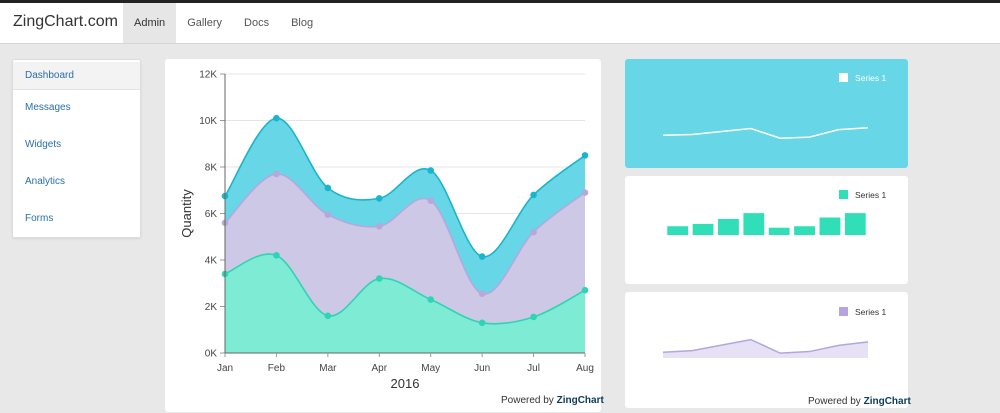 The height and width of the screenshot is (413, 1000). I want to click on y-axis-title: Quantity, so click(186, 213).